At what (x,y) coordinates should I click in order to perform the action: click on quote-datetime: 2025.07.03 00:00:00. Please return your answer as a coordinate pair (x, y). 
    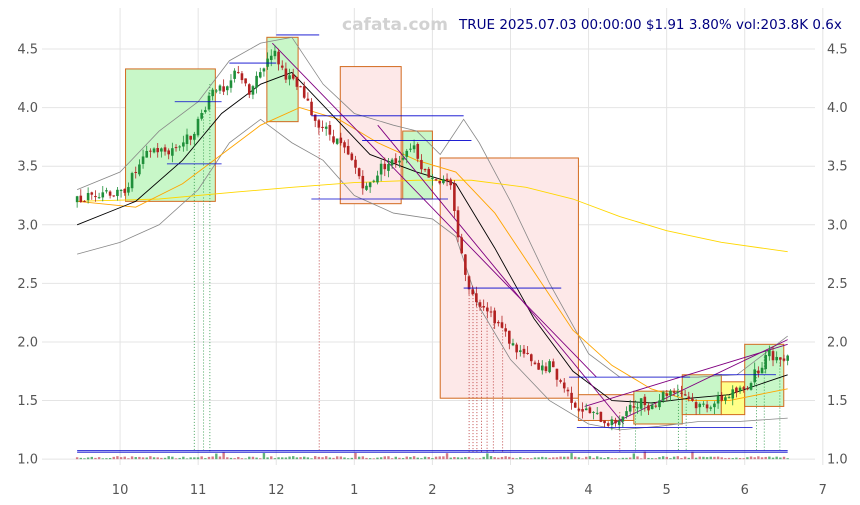
    Looking at the image, I should click on (570, 25).